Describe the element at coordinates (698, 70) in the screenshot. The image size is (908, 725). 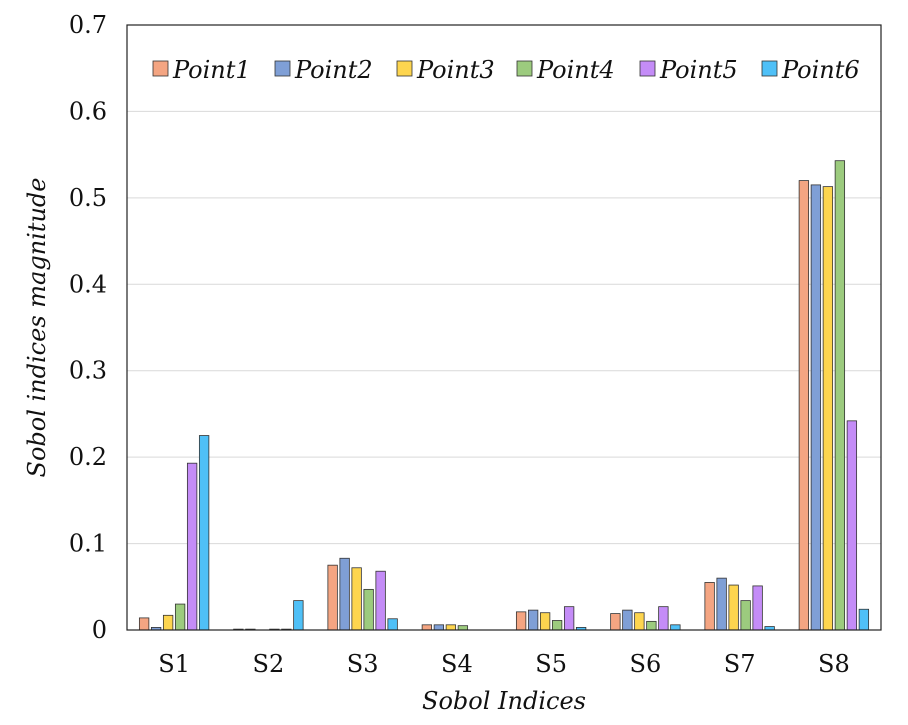
I see `legend-label-point5: Point5` at that location.